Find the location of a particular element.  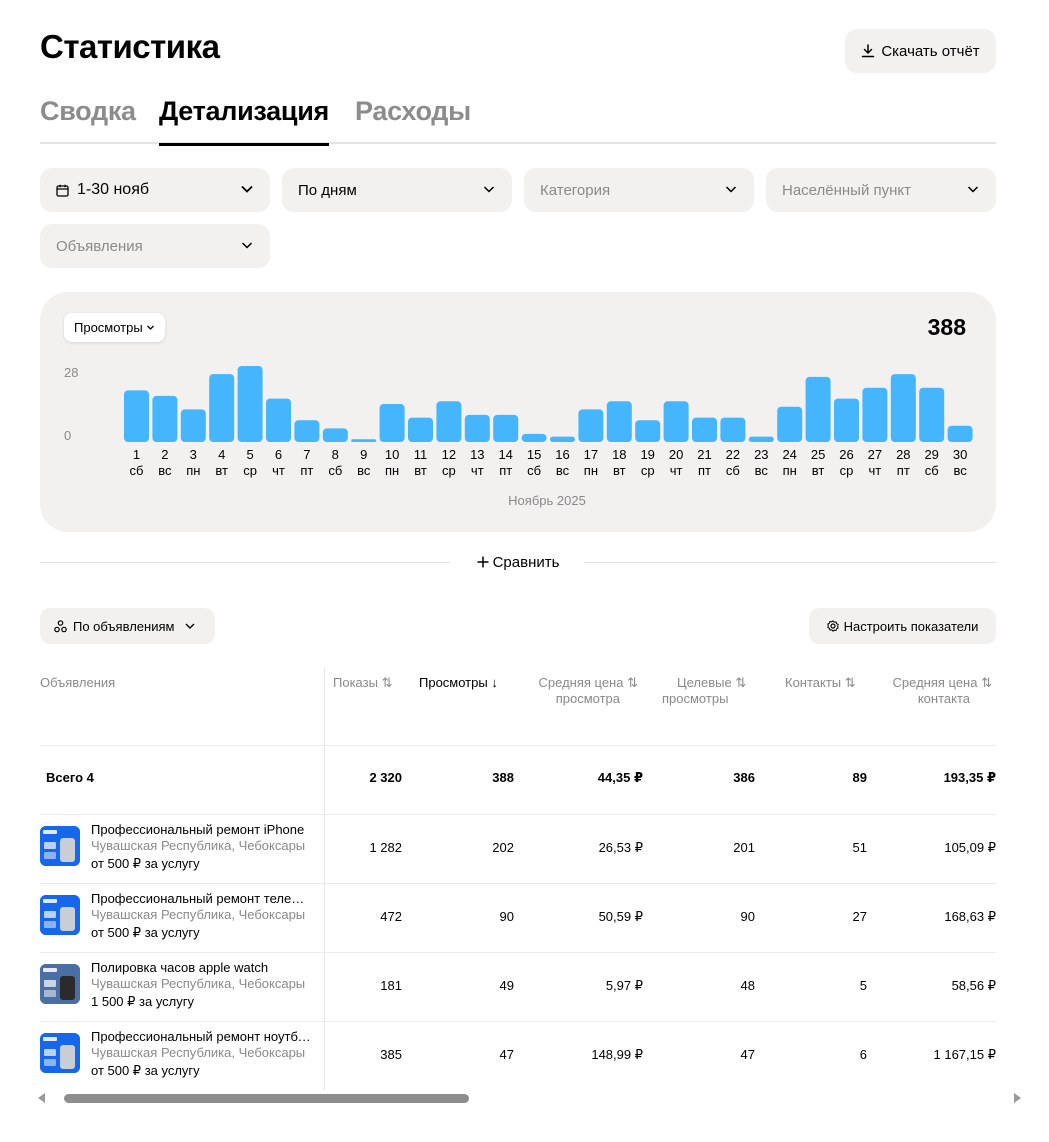

metric-select: Просмотры is located at coordinates (114, 327).